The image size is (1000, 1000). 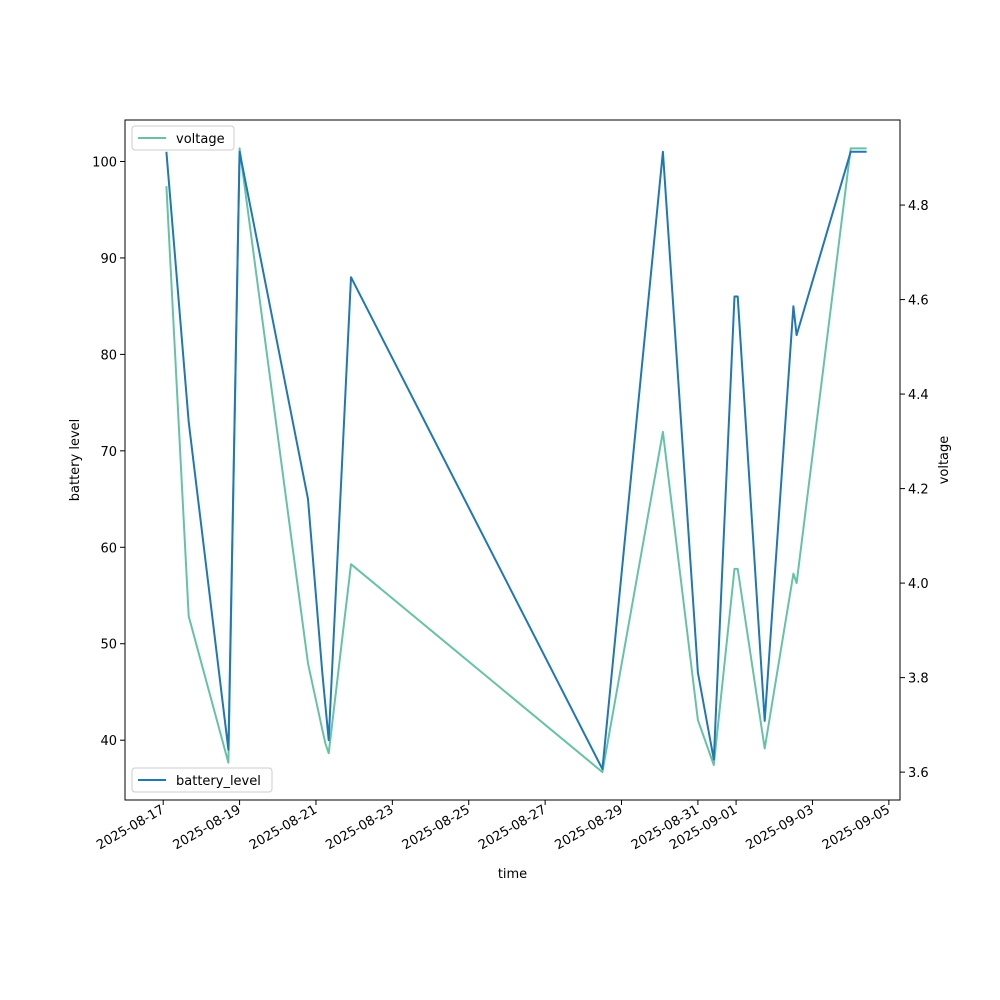 I want to click on y-left-tick-label: 40, so click(x=108, y=741).